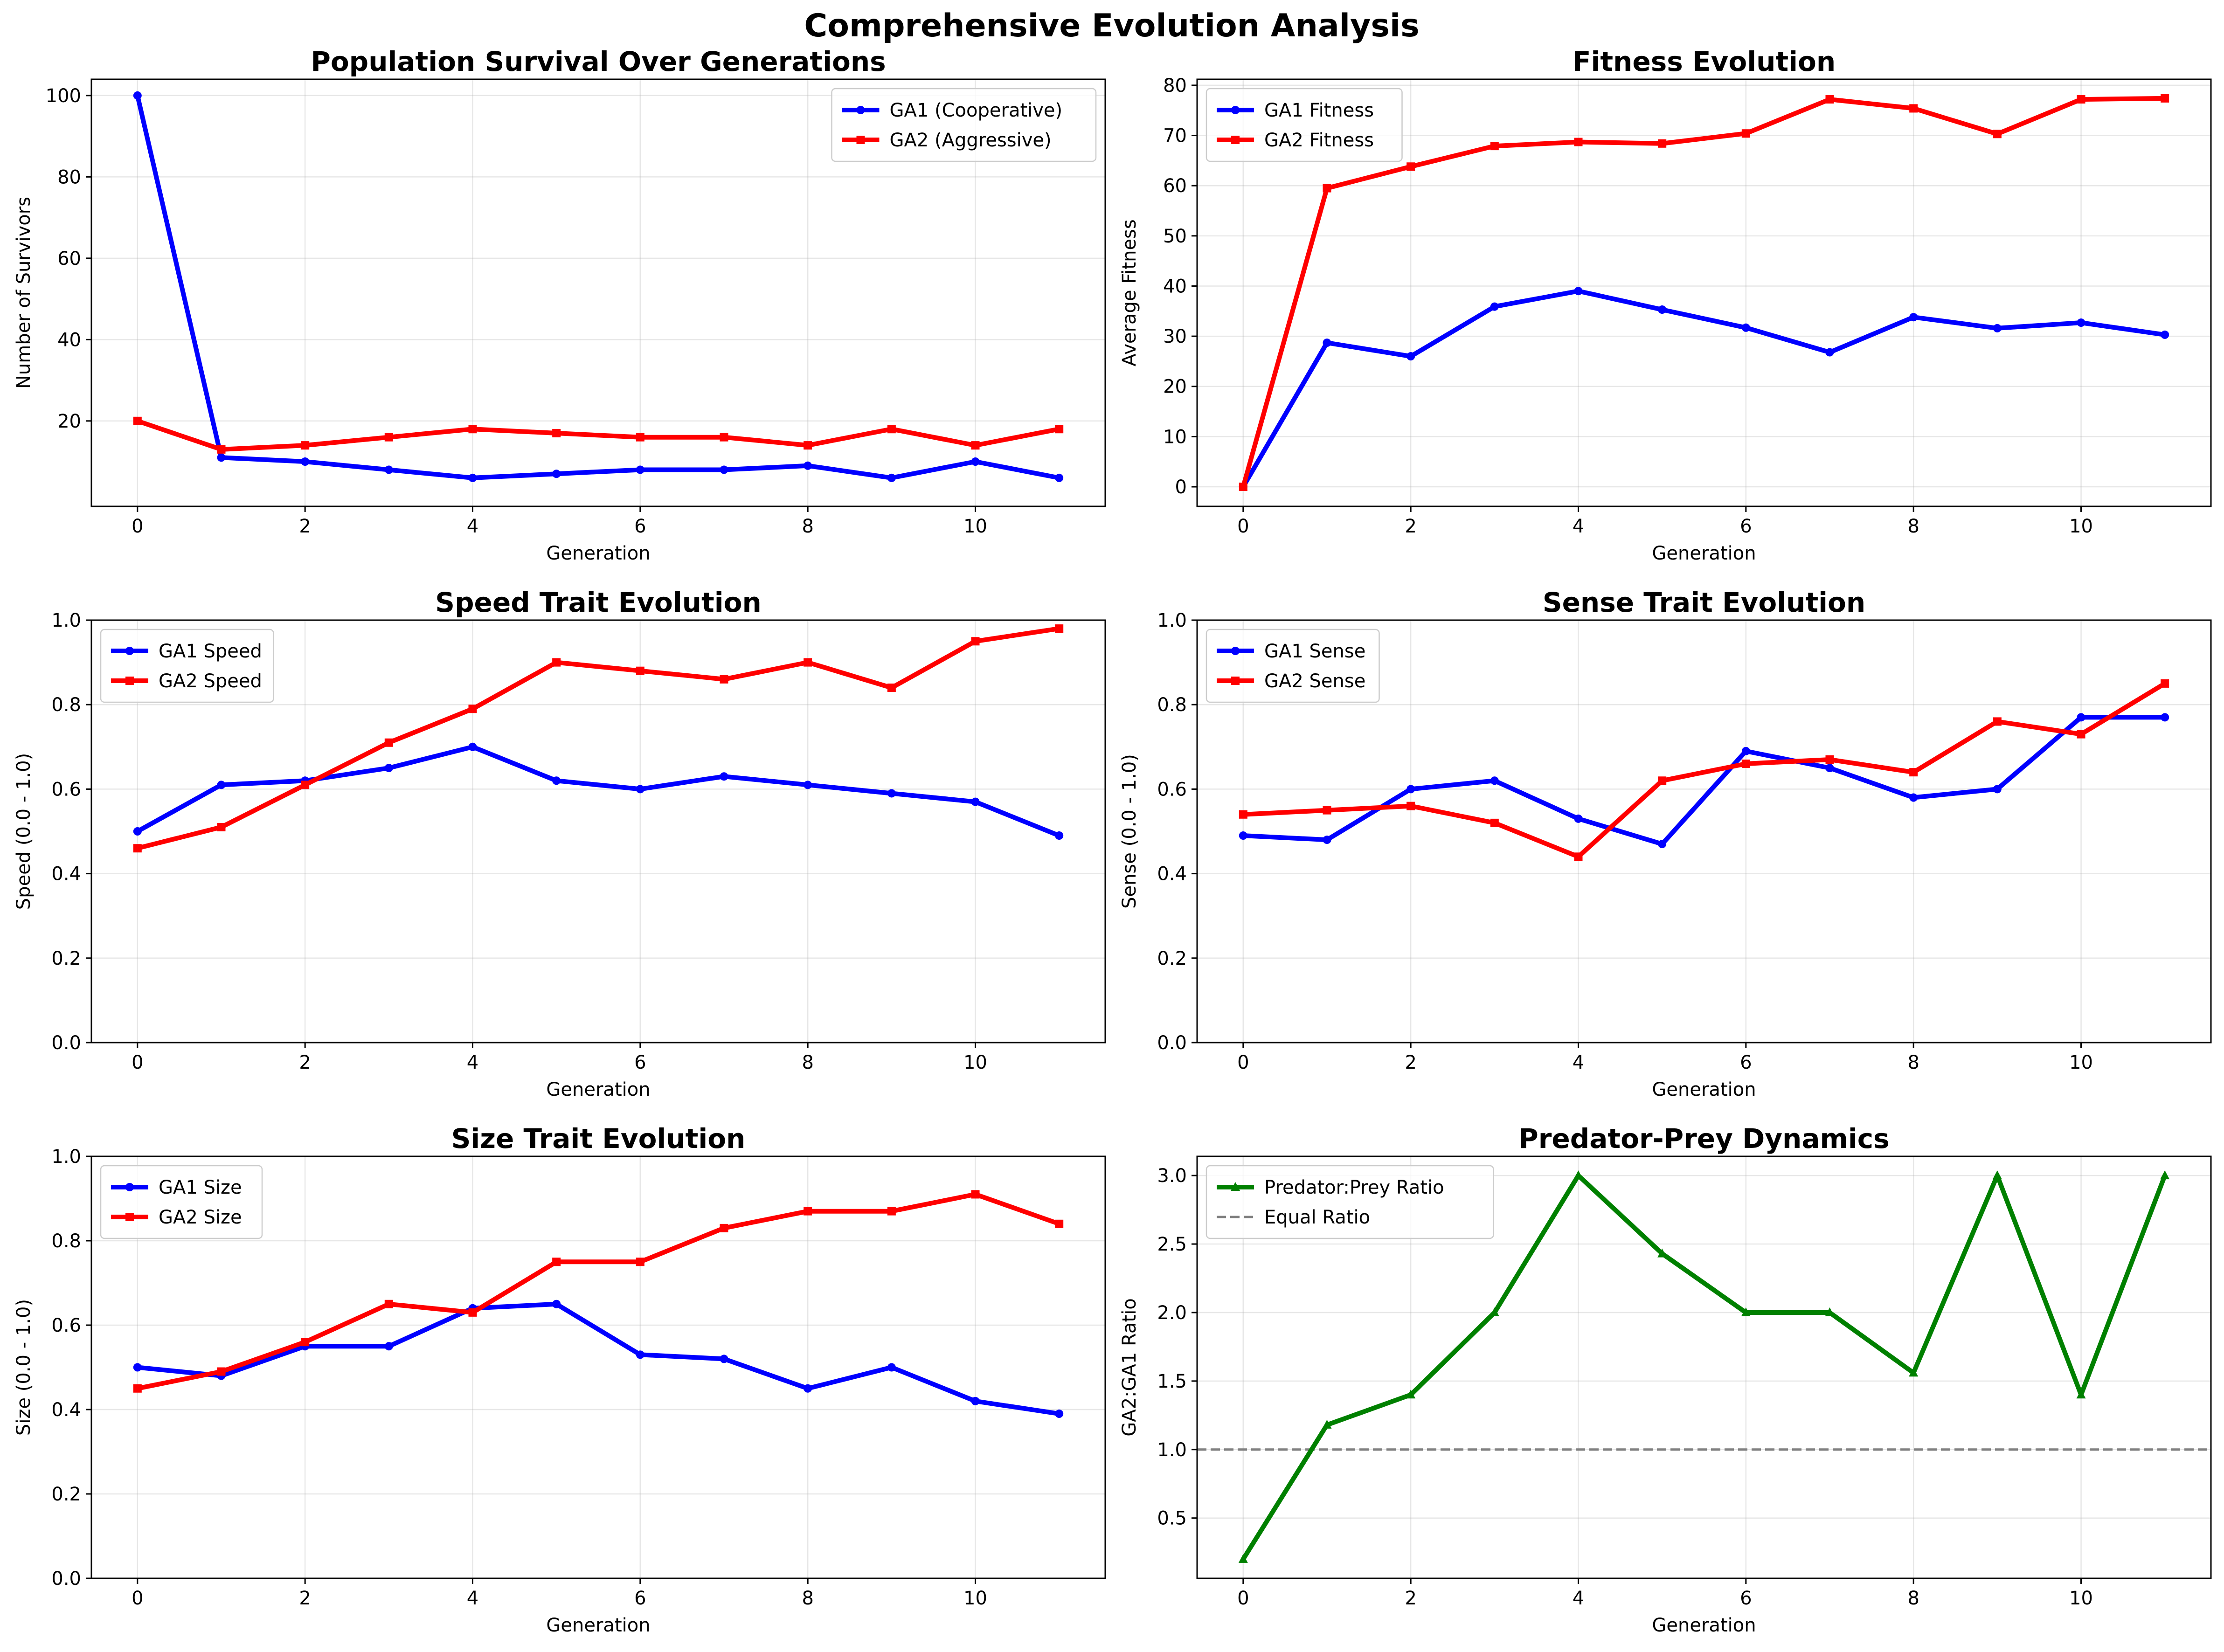  I want to click on chart-1-legend-label: GA1 (Cooperative), so click(976, 110).